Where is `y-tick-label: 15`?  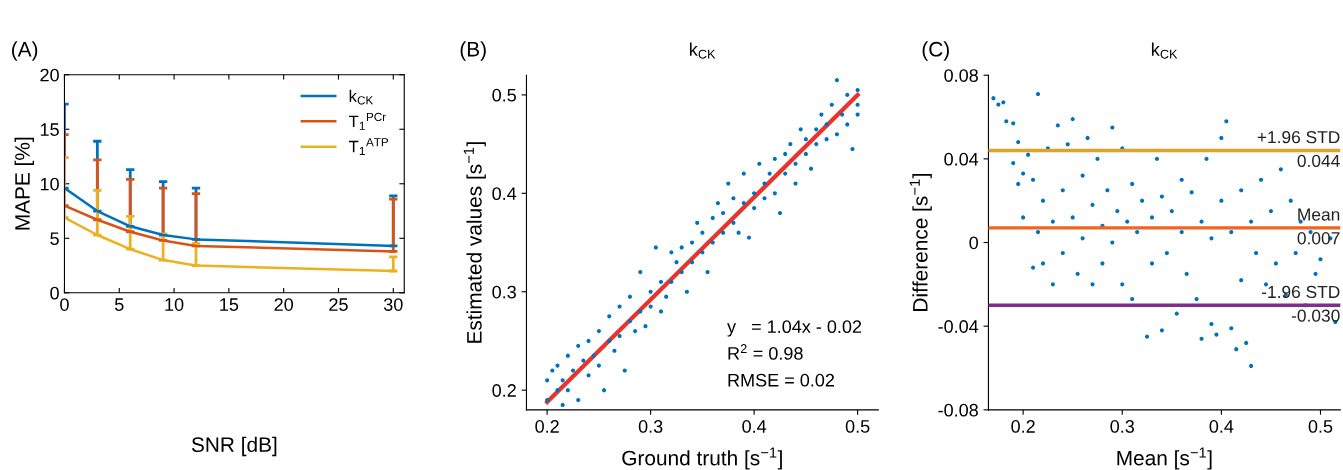
y-tick-label: 15 is located at coordinates (49, 129).